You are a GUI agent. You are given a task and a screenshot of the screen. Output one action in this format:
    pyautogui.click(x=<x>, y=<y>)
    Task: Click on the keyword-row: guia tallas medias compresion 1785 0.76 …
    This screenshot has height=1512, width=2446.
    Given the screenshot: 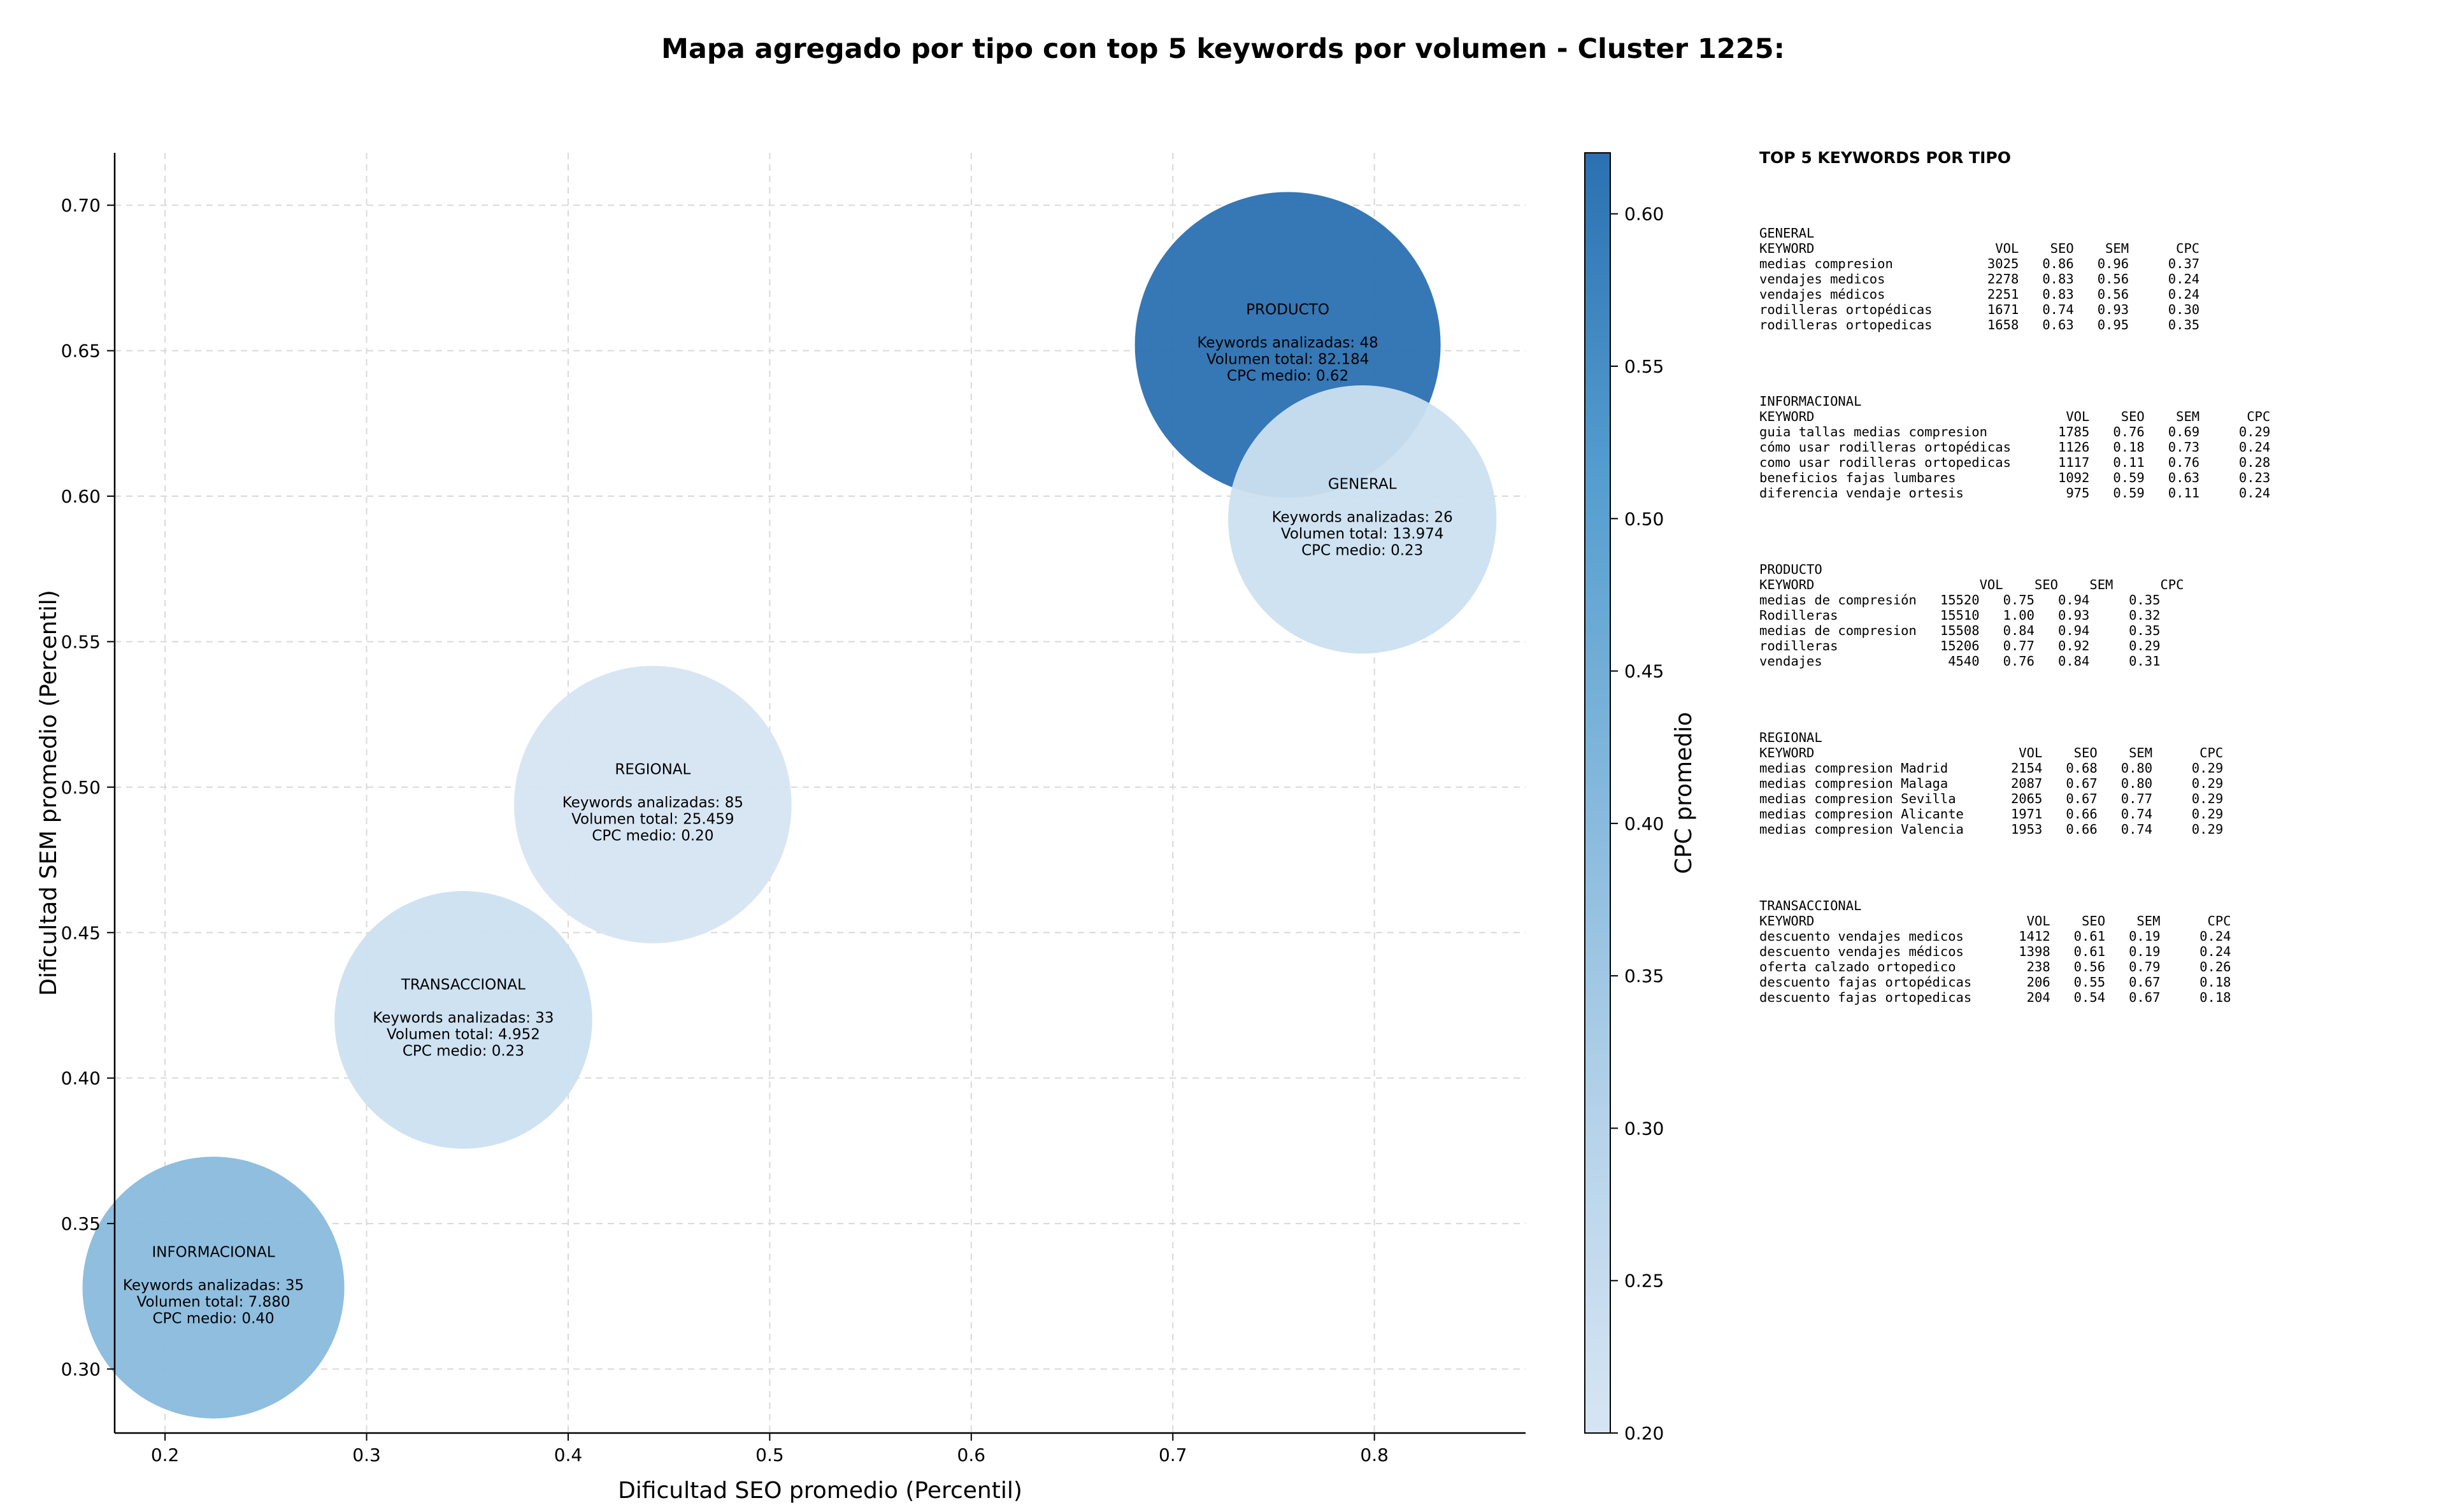 What is the action you would take?
    pyautogui.click(x=2015, y=431)
    